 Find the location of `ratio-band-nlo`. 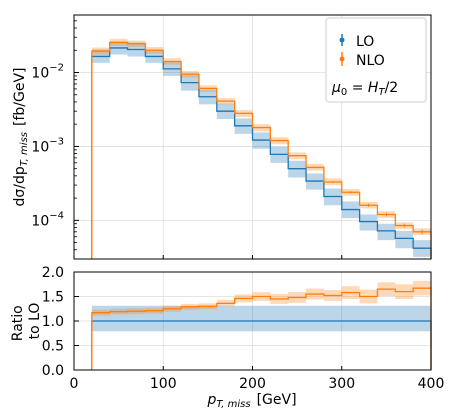

ratio-band-nlo is located at coordinates (261, 298).